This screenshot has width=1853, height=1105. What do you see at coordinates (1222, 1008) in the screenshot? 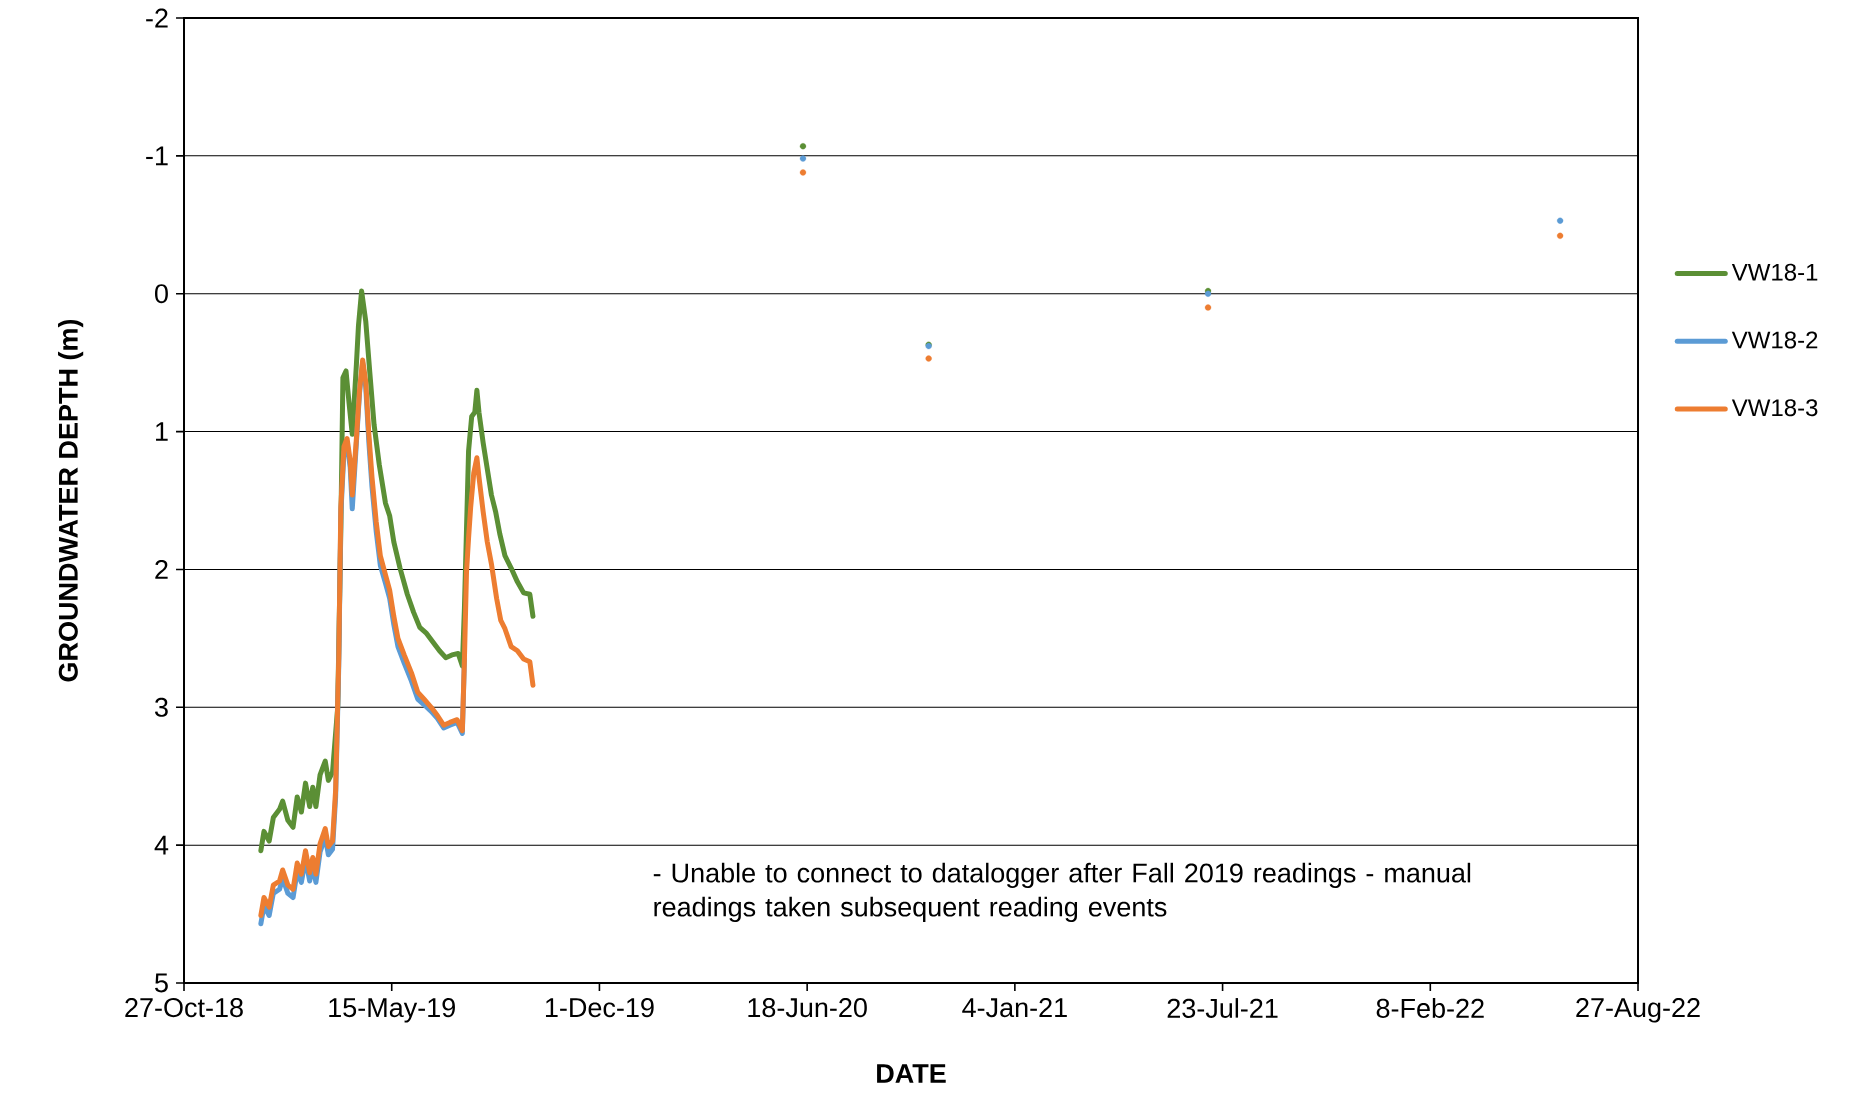
I see `x-tick-label: 23-Jul-21` at bounding box center [1222, 1008].